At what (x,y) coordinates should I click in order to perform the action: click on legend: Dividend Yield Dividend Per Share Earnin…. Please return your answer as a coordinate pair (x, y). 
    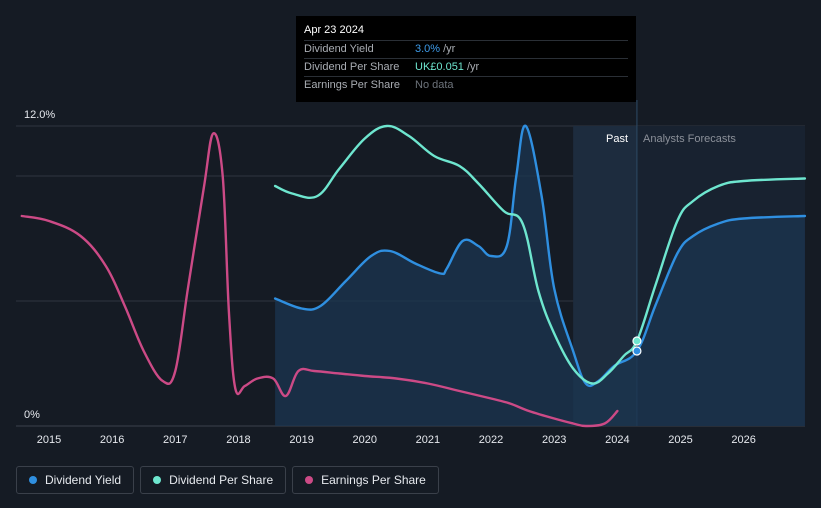
    Looking at the image, I should click on (230, 480).